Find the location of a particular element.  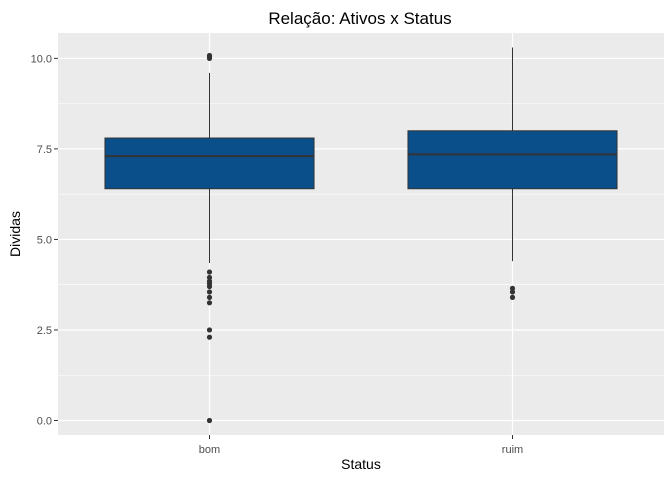

x-axis-ticks: bom ruim is located at coordinates (361, 445).